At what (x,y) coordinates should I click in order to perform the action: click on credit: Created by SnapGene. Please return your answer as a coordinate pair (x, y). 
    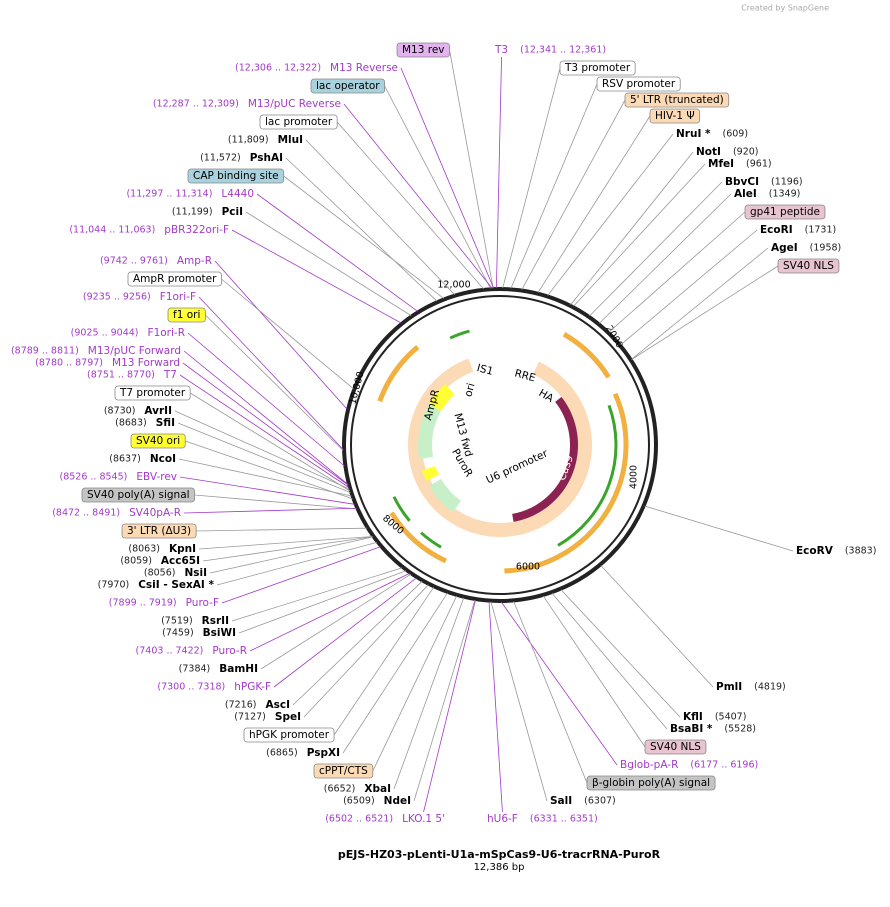
    Looking at the image, I should click on (785, 8).